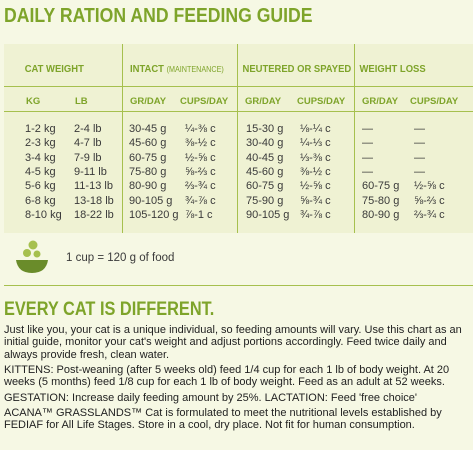 The height and width of the screenshot is (450, 473). Describe the element at coordinates (204, 101) in the screenshot. I see `subheader-intact-cups: CUPS/DAY` at that location.